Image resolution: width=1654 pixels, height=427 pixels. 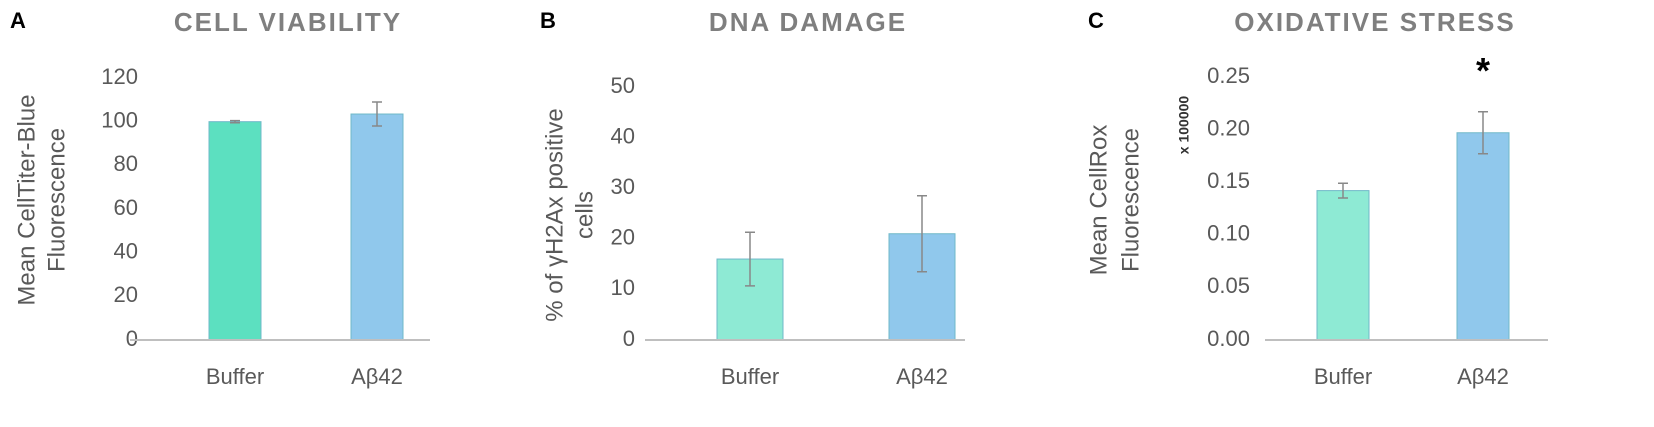 I want to click on chart-title: DNA DAMAGE, so click(x=808, y=22).